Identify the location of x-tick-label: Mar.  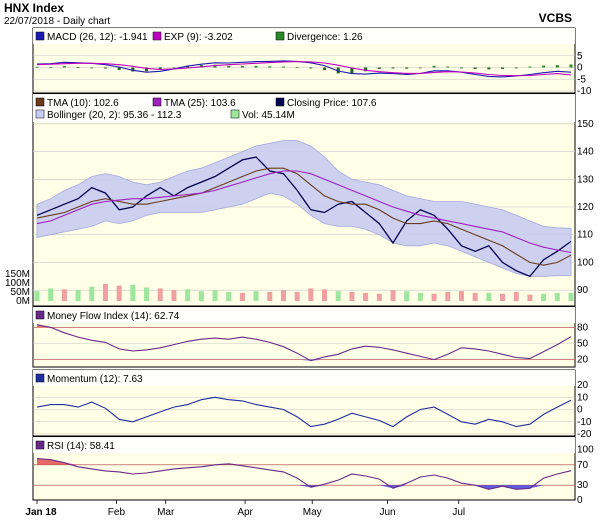
(166, 512).